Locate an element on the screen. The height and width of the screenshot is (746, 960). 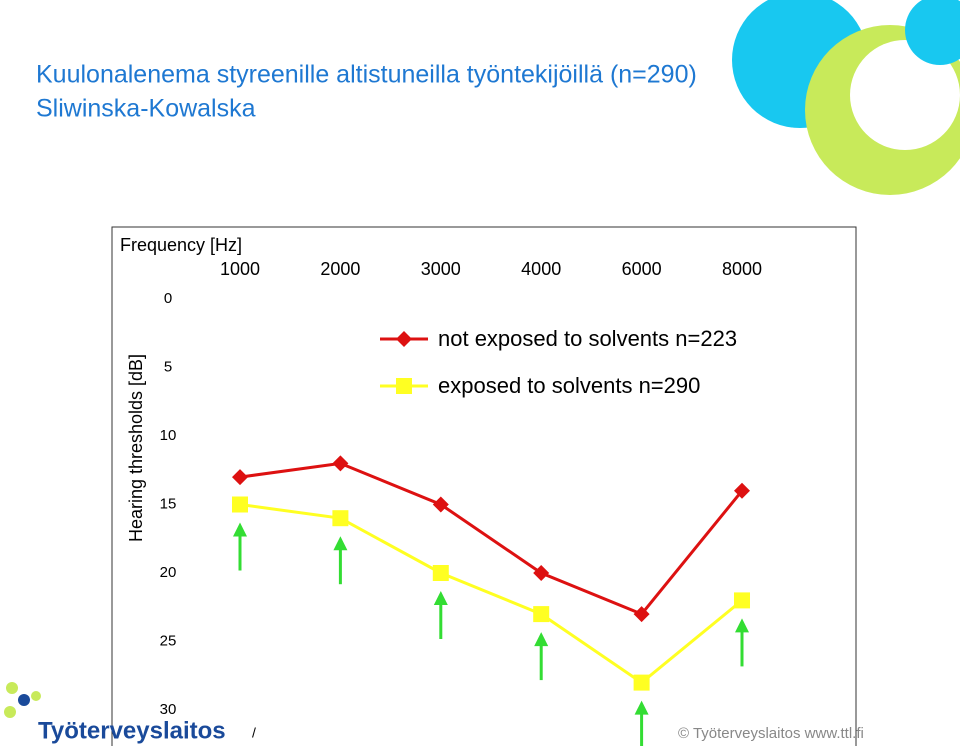
y-tick-label: 20 is located at coordinates (168, 572).